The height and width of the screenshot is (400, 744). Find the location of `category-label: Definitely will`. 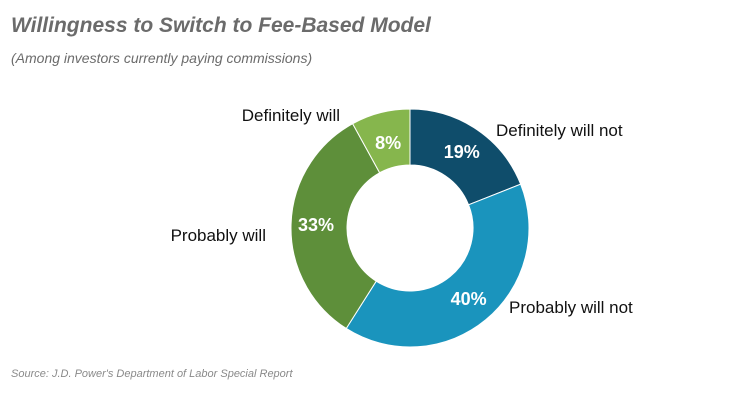

category-label: Definitely will is located at coordinates (291, 115).